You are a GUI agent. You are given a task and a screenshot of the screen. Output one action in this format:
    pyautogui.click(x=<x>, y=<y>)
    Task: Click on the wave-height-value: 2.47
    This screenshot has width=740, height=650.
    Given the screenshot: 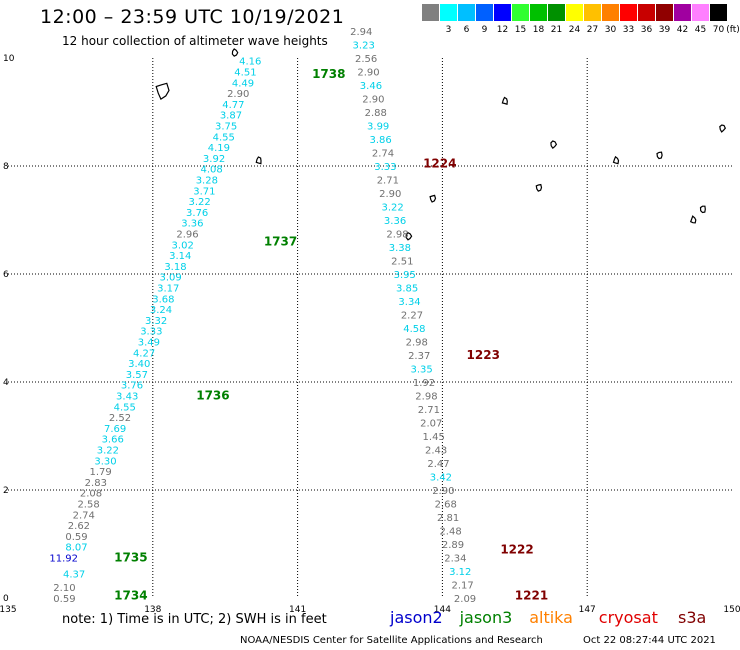 What is the action you would take?
    pyautogui.click(x=438, y=464)
    